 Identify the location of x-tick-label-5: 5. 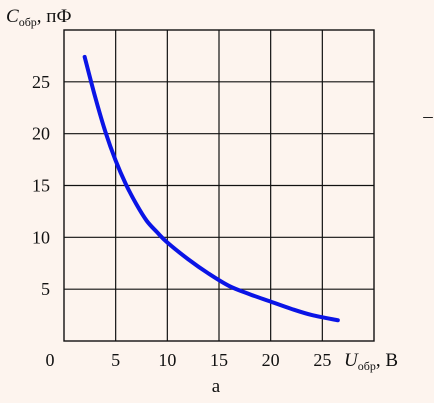
(115, 360).